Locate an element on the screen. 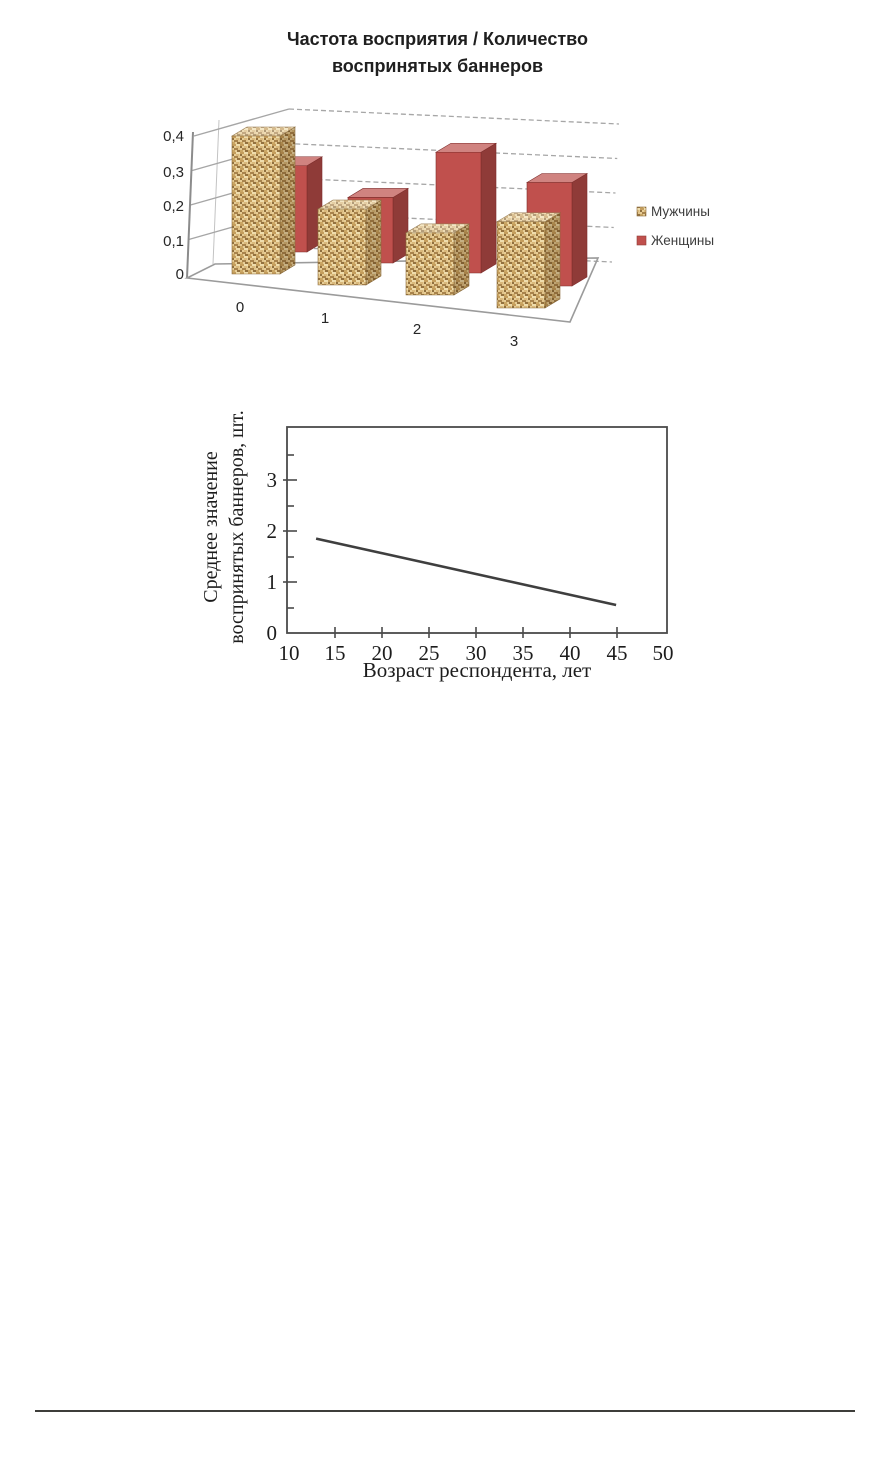  cat-label-3: 3 is located at coordinates (514, 341).